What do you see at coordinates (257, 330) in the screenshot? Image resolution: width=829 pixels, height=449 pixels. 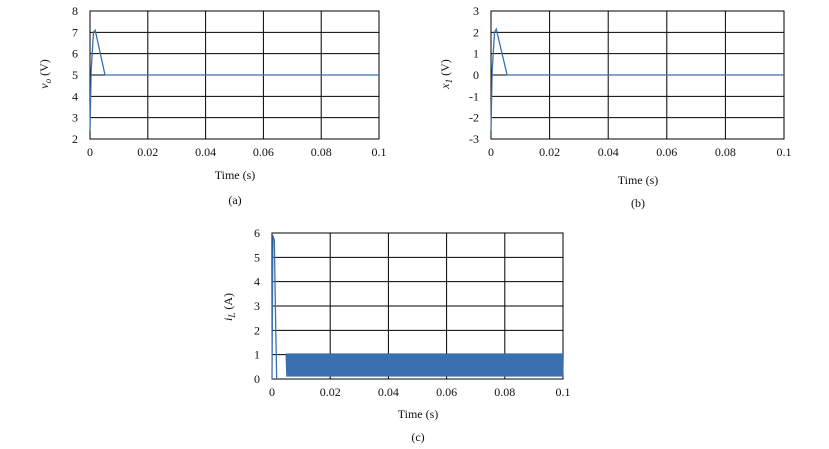 I see `y-tick-label-c-2: 2` at bounding box center [257, 330].